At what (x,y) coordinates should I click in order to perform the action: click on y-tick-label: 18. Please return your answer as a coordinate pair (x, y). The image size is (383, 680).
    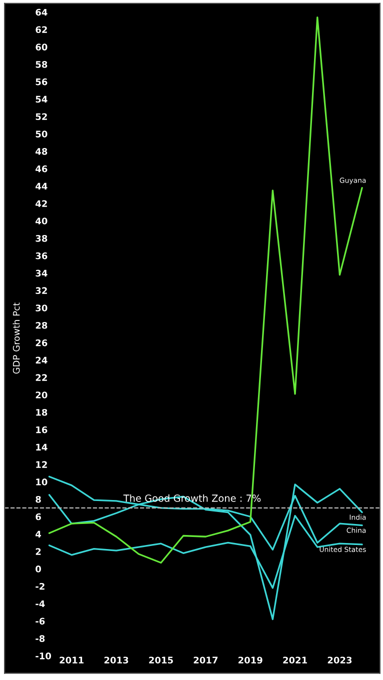
    Looking at the image, I should click on (42, 412).